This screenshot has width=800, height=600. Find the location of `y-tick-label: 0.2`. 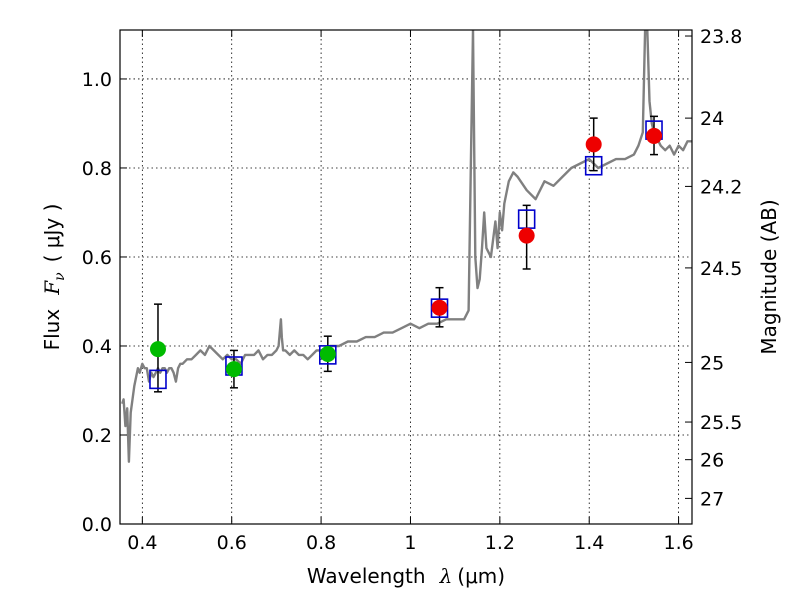

y-tick-label: 0.2 is located at coordinates (97, 436).